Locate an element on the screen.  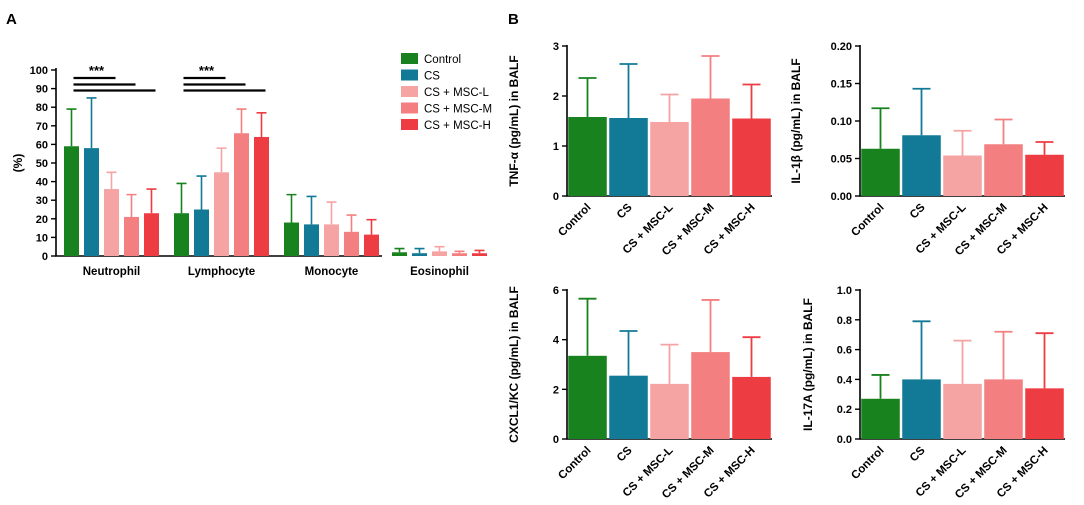
bar-monocyte-cs-msc-h is located at coordinates (371, 245).